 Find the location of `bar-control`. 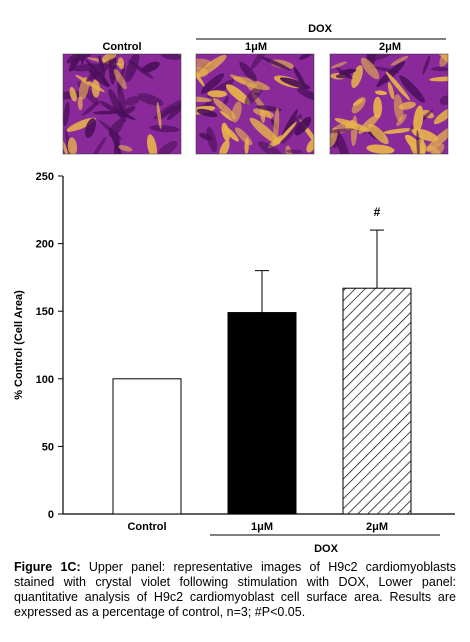

bar-control is located at coordinates (147, 446).